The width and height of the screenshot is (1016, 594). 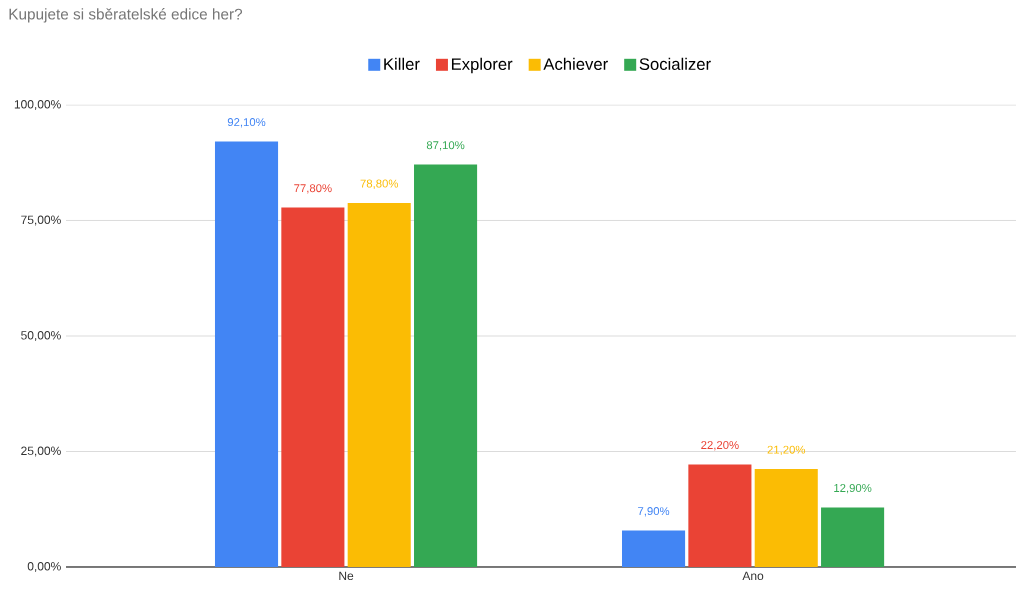 I want to click on legend-label: Explorer, so click(x=482, y=65).